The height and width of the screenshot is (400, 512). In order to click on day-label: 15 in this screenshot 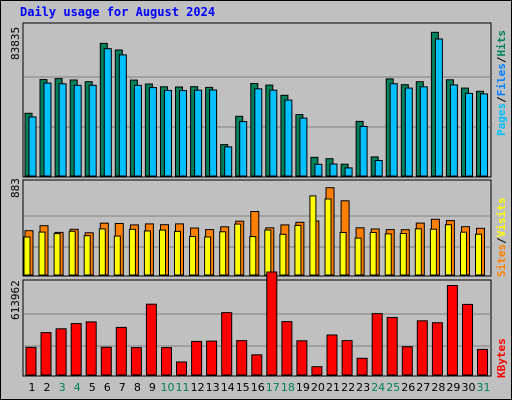, I will do `click(243, 387)`.